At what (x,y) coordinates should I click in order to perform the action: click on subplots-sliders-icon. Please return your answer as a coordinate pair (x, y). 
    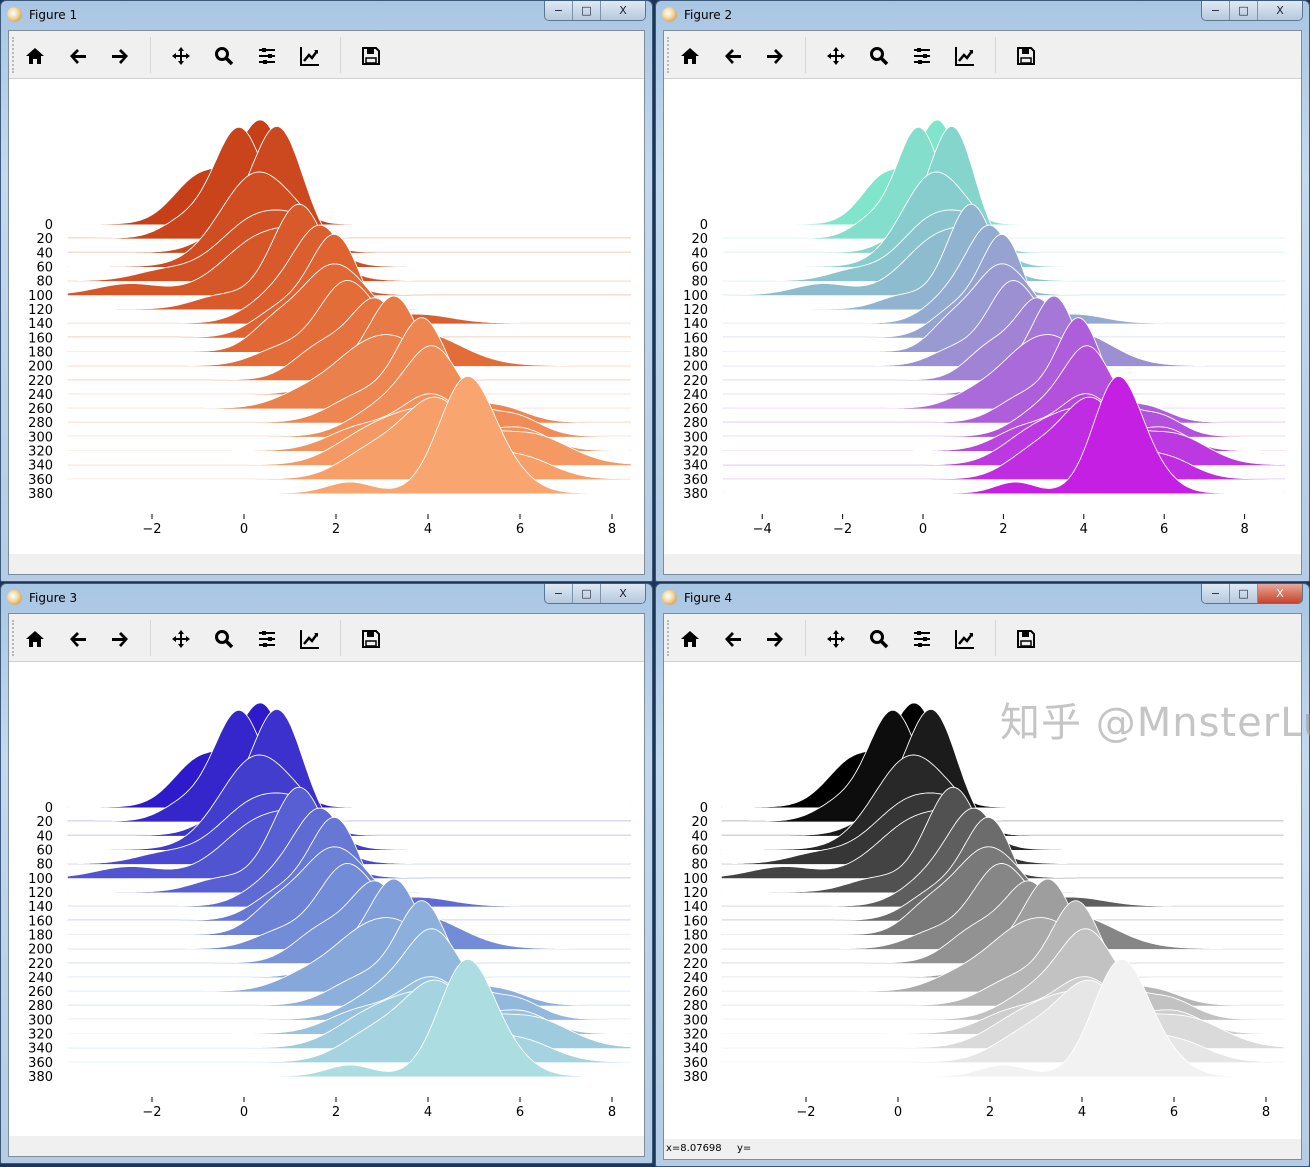
    Looking at the image, I should click on (922, 639).